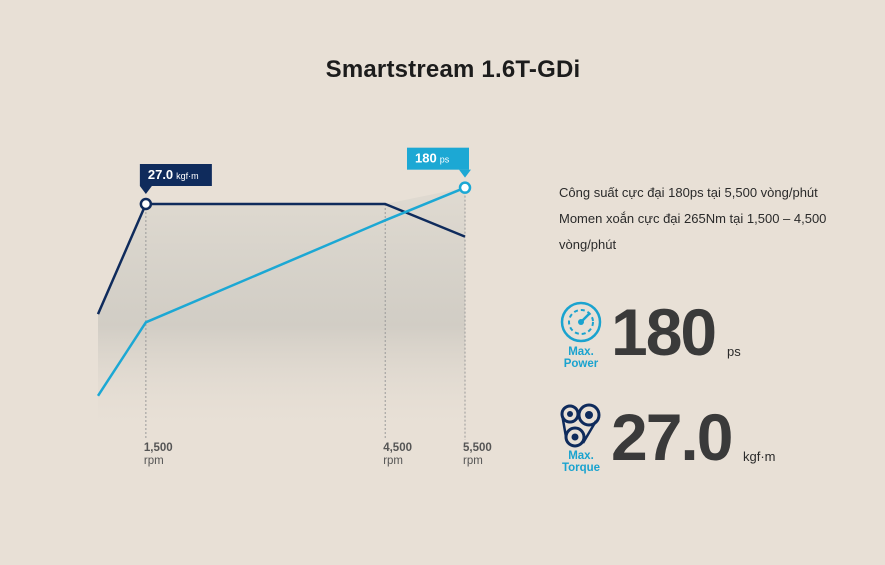 The image size is (885, 565). What do you see at coordinates (397, 448) in the screenshot?
I see `x-tick-label: 4,500` at bounding box center [397, 448].